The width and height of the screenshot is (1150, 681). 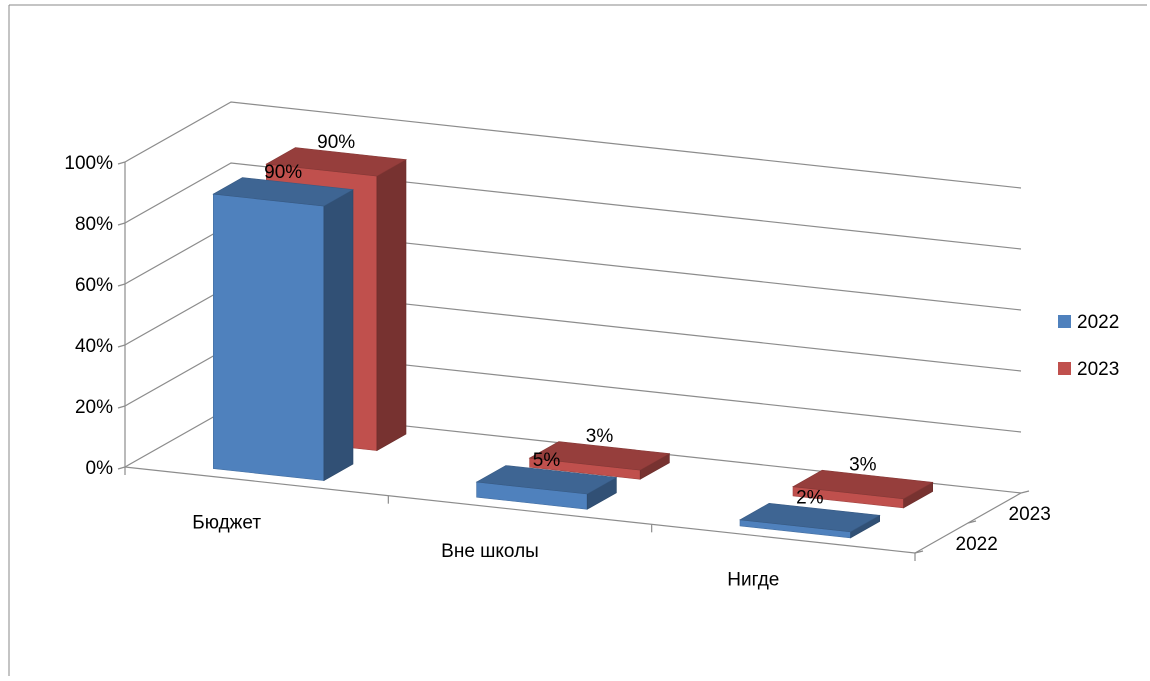 What do you see at coordinates (100, 468) in the screenshot?
I see `y-tick-label: 0%` at bounding box center [100, 468].